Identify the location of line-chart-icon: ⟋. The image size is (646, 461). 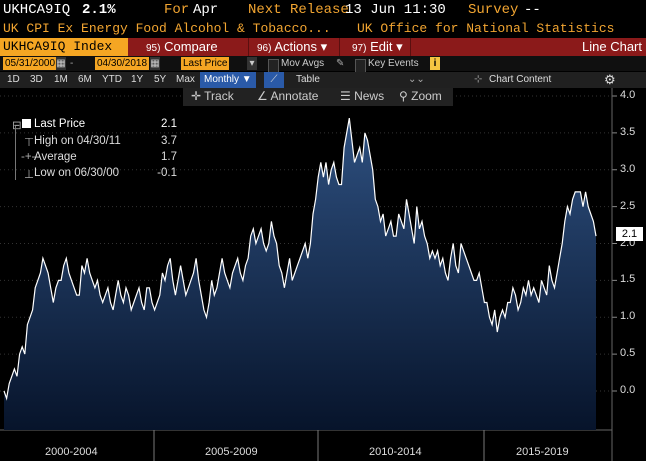
(274, 80).